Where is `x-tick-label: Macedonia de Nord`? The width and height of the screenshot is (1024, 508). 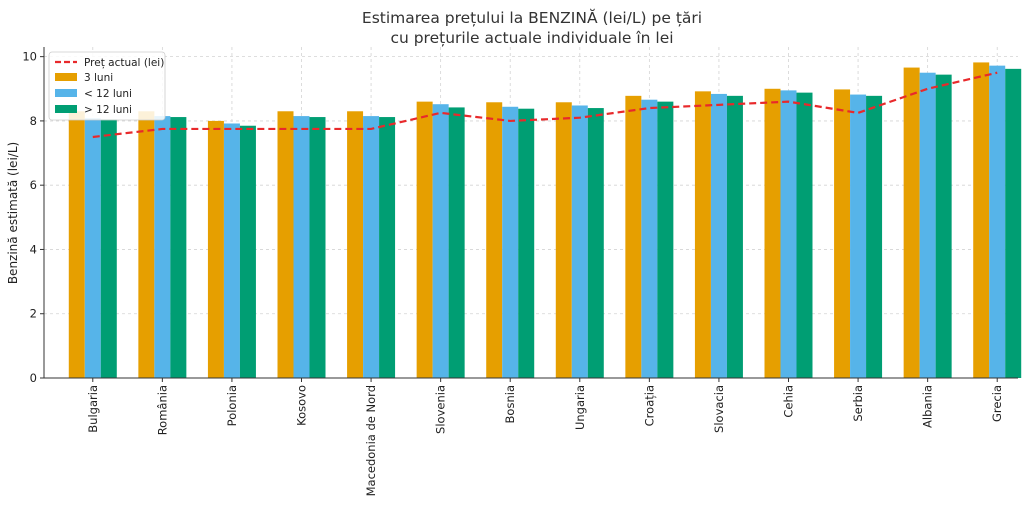 x-tick-label: Macedonia de Nord is located at coordinates (371, 440).